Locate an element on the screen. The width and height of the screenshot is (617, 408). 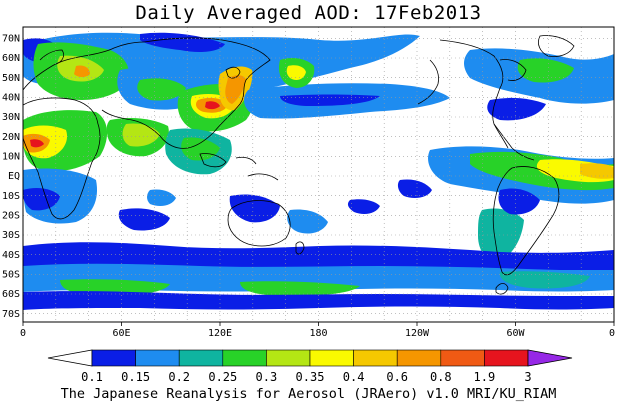
colorbar-label: 0.15 is located at coordinates (135, 377).